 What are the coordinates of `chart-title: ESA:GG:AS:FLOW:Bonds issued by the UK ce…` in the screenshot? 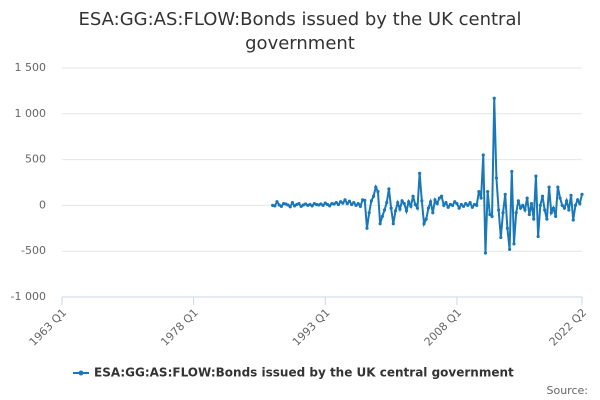 It's located at (300, 31).